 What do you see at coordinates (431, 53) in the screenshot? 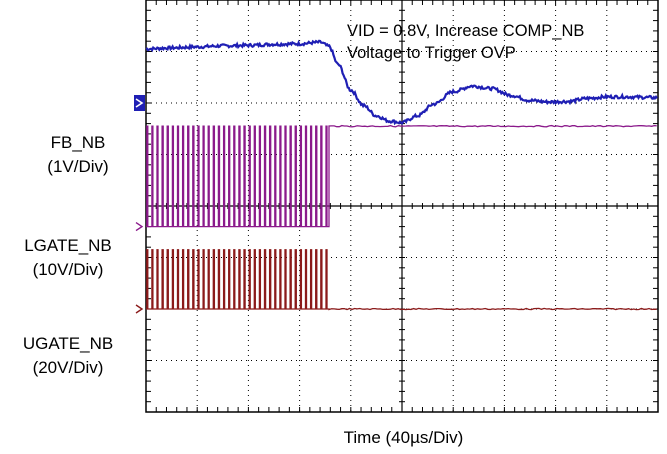
I see `annotation-line-2: Voltage to Trigger OVP` at bounding box center [431, 53].